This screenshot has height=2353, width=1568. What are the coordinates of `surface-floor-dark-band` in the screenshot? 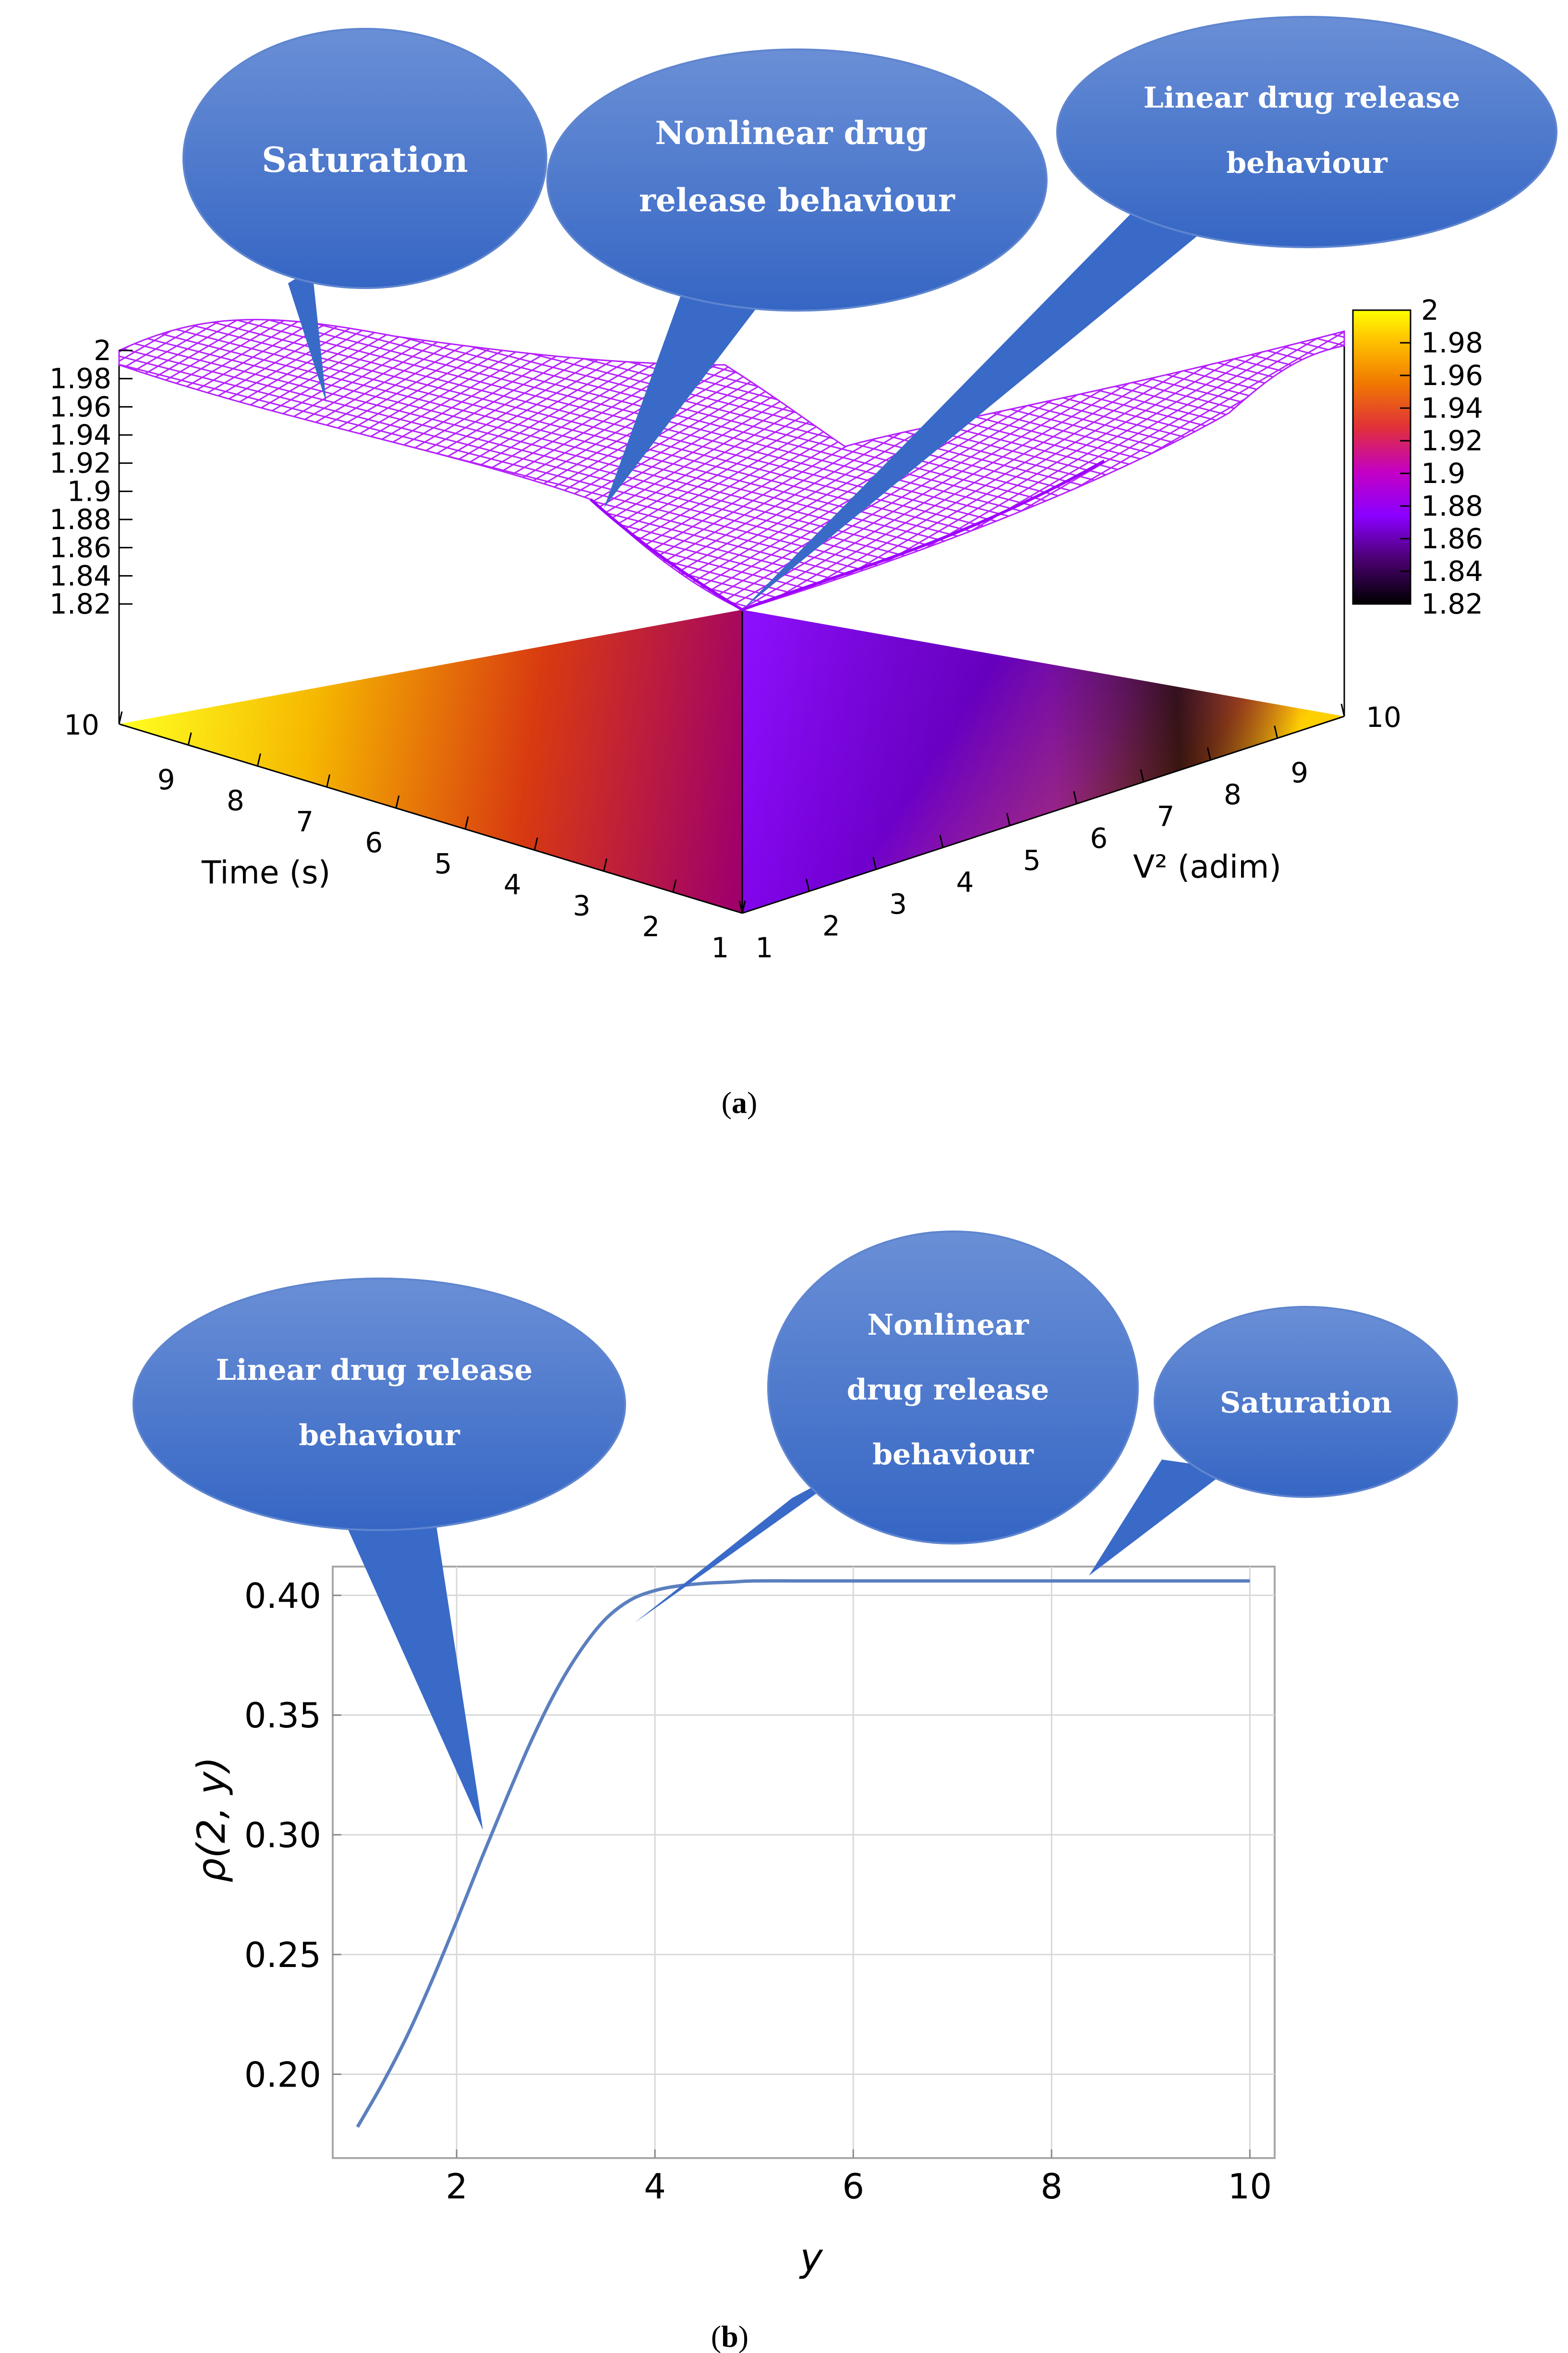 It's located at (1043, 761).